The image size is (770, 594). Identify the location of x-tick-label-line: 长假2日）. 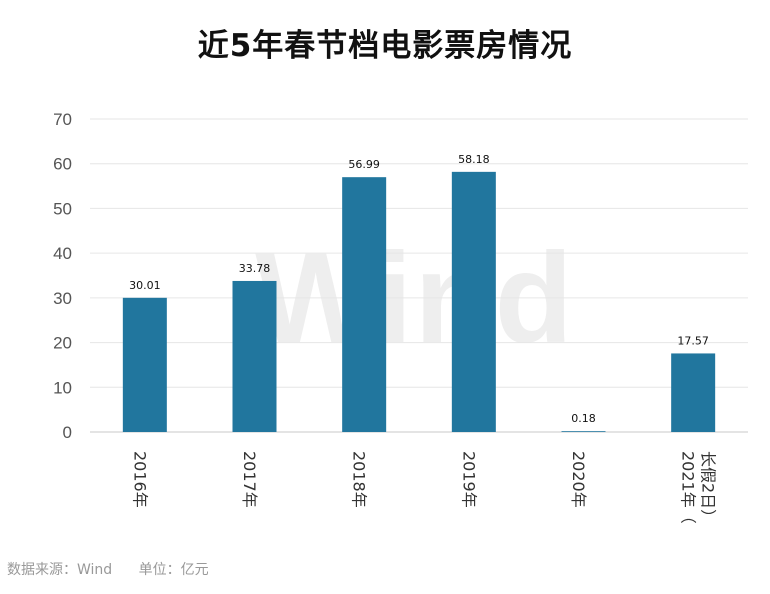
(708, 488).